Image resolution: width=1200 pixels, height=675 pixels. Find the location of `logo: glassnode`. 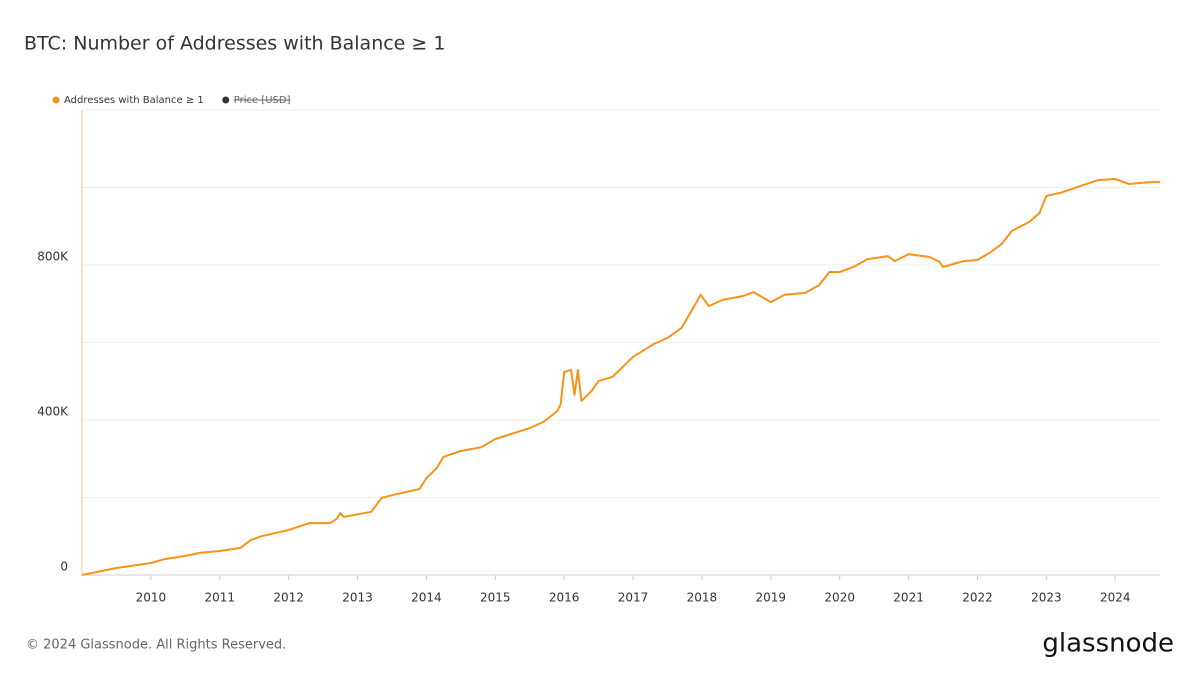

logo: glassnode is located at coordinates (1108, 644).